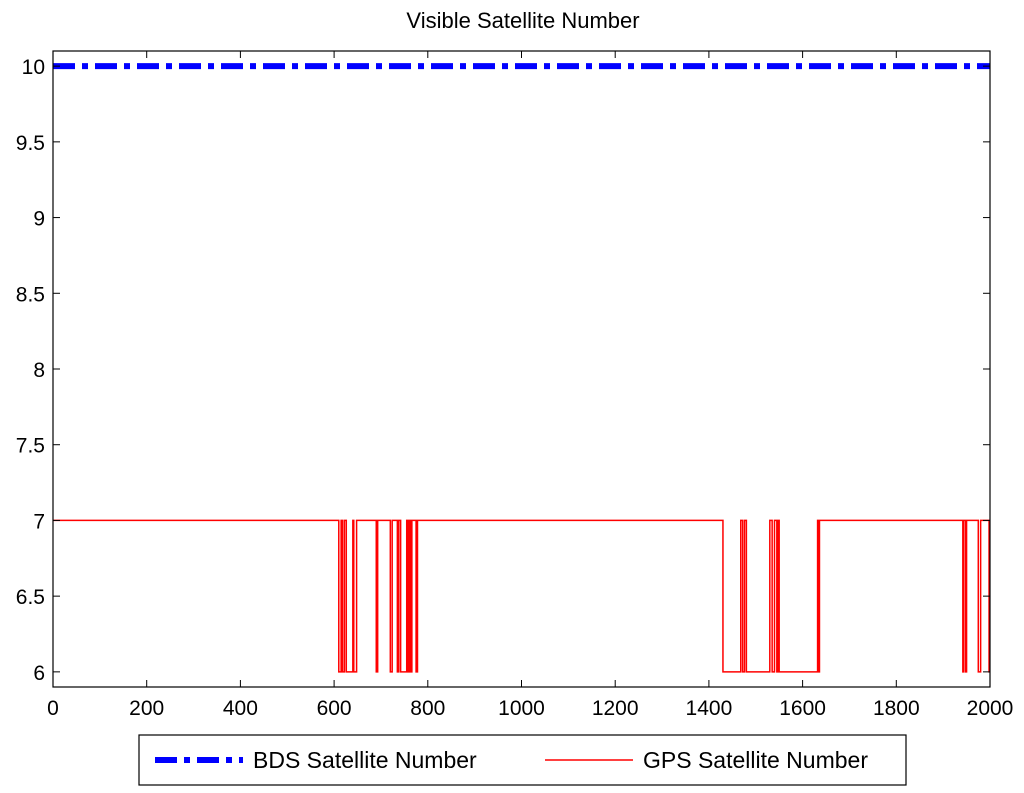 The height and width of the screenshot is (793, 1024). What do you see at coordinates (146, 708) in the screenshot?
I see `x-tick-label-1: 200` at bounding box center [146, 708].